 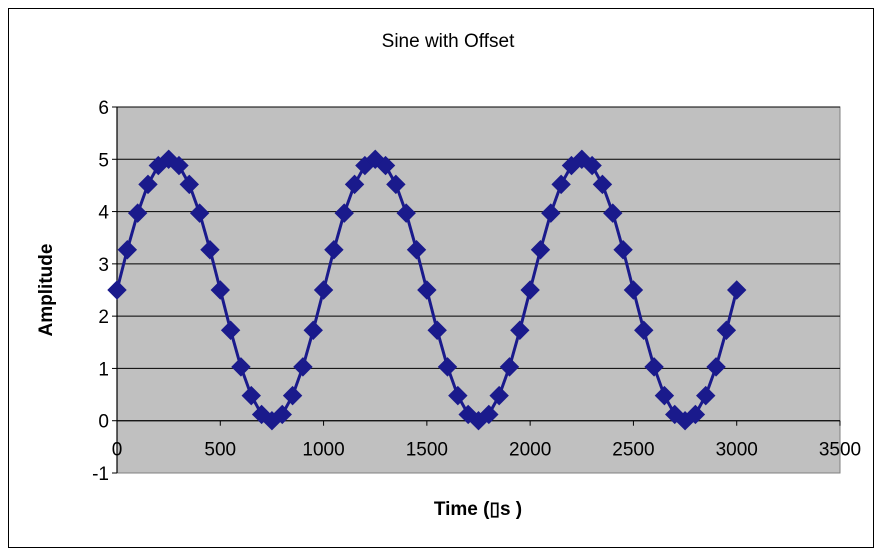 What do you see at coordinates (530, 450) in the screenshot?
I see `x-tick-label: 2000` at bounding box center [530, 450].